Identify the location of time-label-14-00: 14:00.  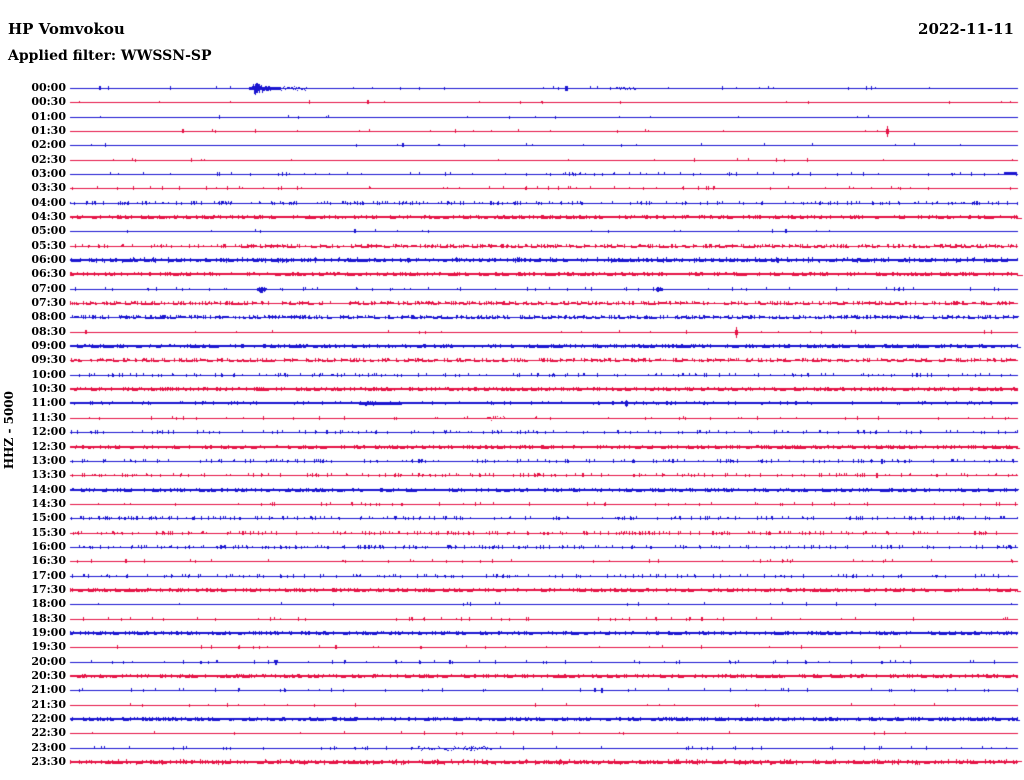
(48, 489).